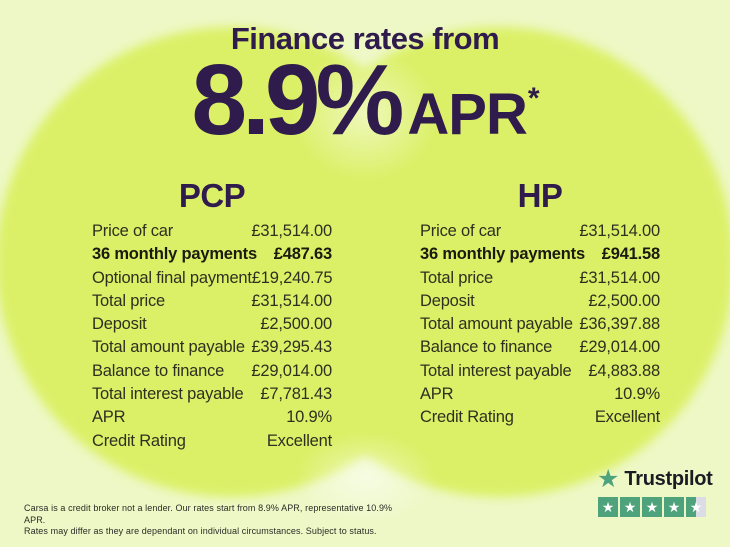 Image resolution: width=730 pixels, height=547 pixels. I want to click on finance-row: Total amount payable £36,397.88, so click(540, 326).